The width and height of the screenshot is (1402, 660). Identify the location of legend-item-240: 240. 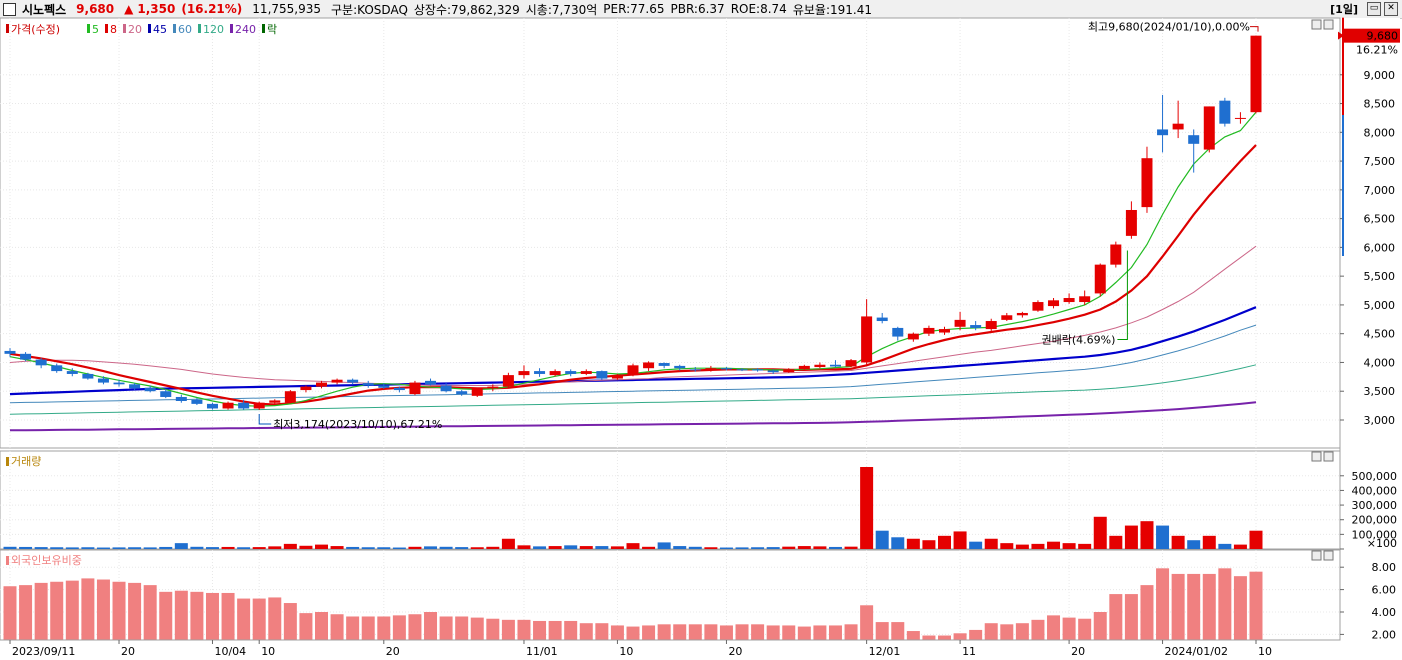
(245, 29).